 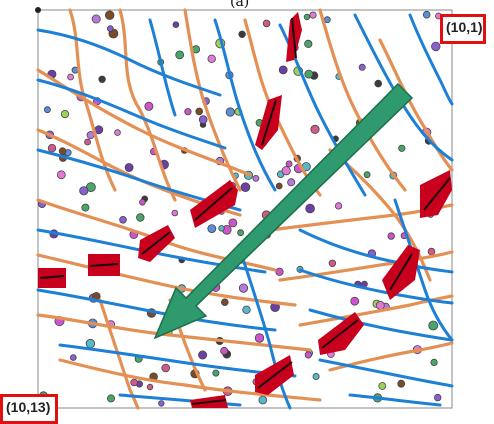 What do you see at coordinates (240, 5) in the screenshot?
I see `panel-label: (a)` at bounding box center [240, 5].